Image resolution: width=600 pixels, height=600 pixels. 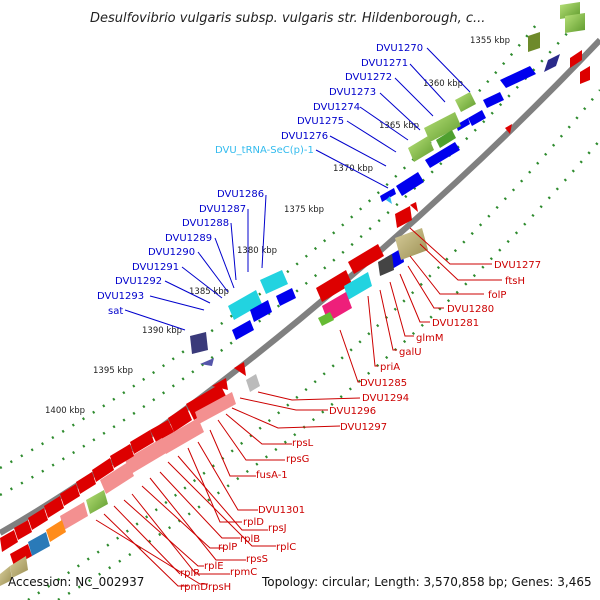 What do you see at coordinates (286, 547) in the screenshot?
I see `label-rplc: rplC` at bounding box center [286, 547].